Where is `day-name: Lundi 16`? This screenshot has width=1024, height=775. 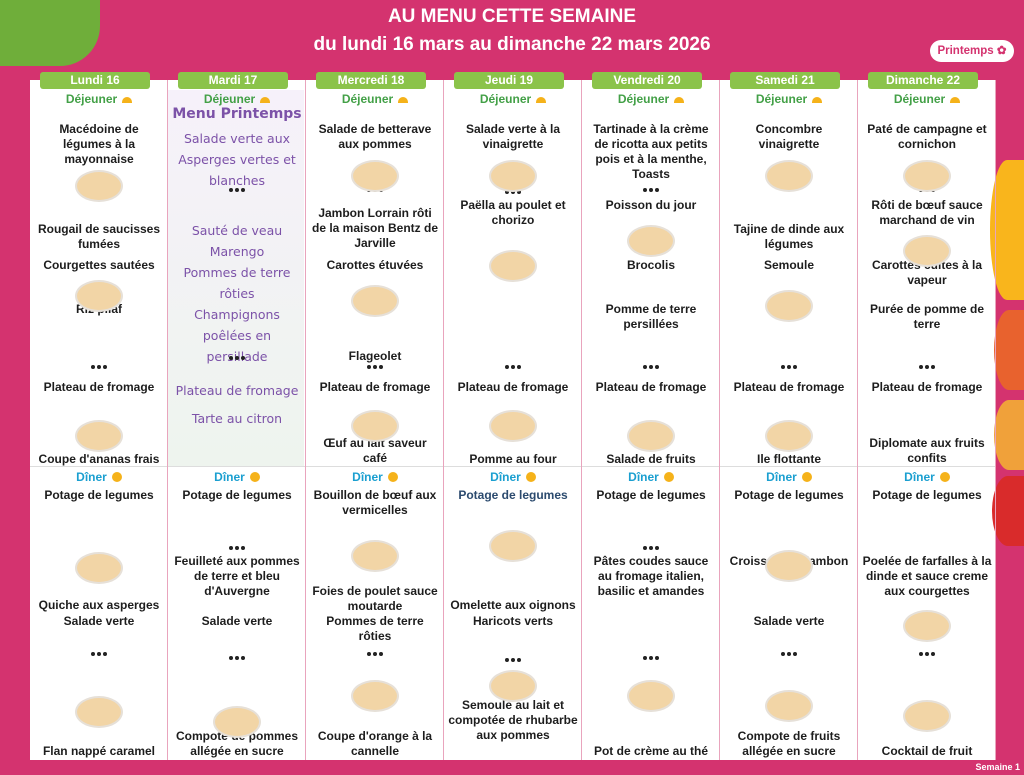 day-name: Lundi 16 is located at coordinates (95, 80).